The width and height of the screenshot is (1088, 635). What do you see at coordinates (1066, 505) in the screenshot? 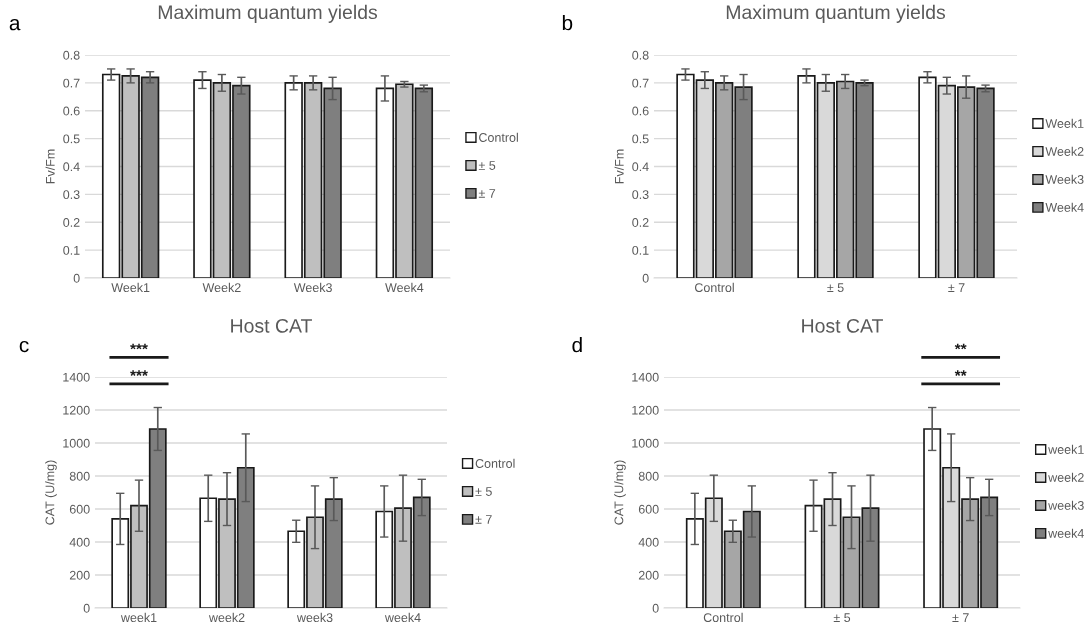
I see `legend-label: week3` at bounding box center [1066, 505].